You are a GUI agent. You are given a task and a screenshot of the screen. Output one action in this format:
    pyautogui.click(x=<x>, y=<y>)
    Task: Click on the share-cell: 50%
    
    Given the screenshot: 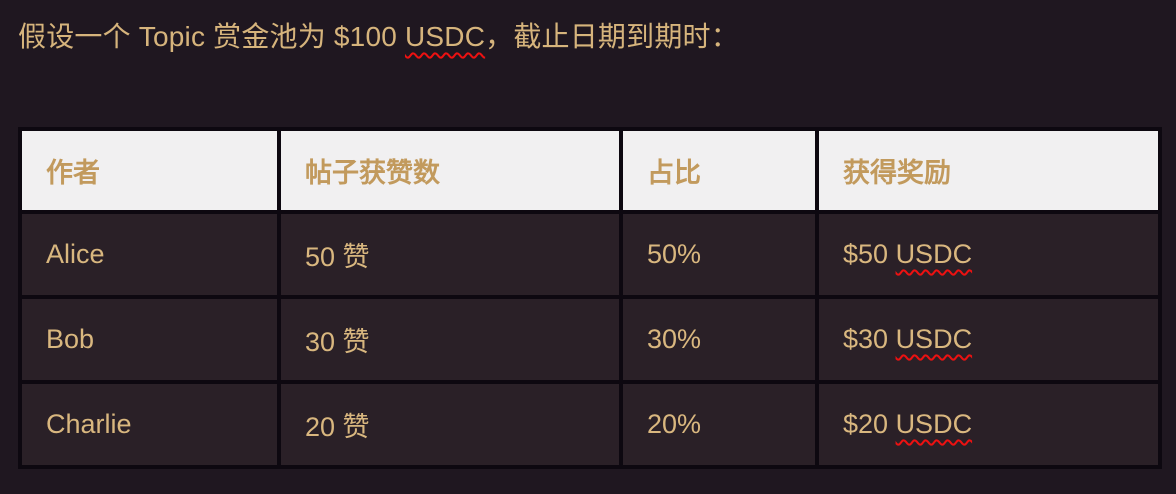 What is the action you would take?
    pyautogui.click(x=719, y=254)
    